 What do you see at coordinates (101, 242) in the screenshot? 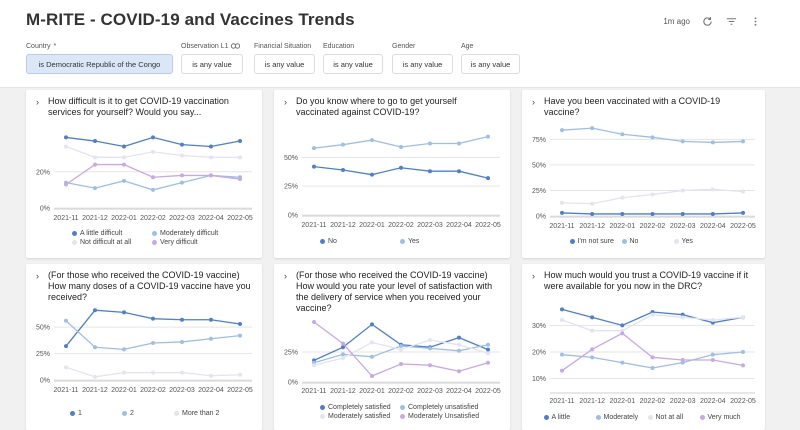
I see `legend-item: Not difficult at all` at bounding box center [101, 242].